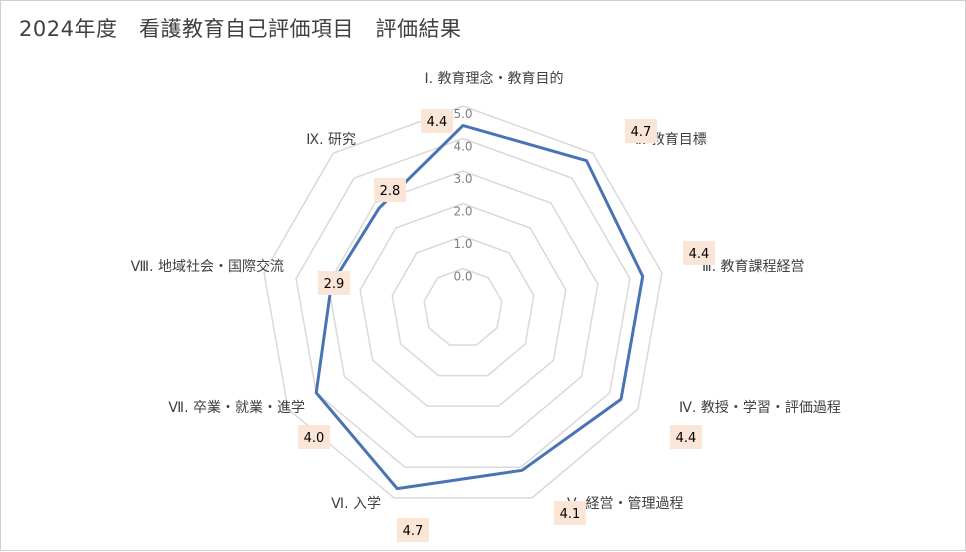 Image resolution: width=966 pixels, height=552 pixels. I want to click on category-label-5: Ⅴ. 経営・管理過程, so click(625, 504).